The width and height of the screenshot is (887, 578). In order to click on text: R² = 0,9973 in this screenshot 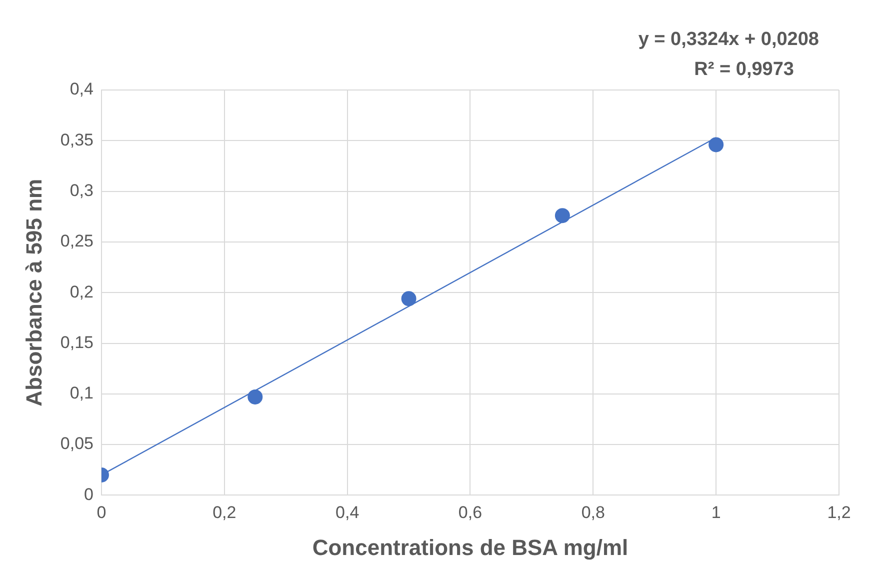, I will do `click(744, 69)`.